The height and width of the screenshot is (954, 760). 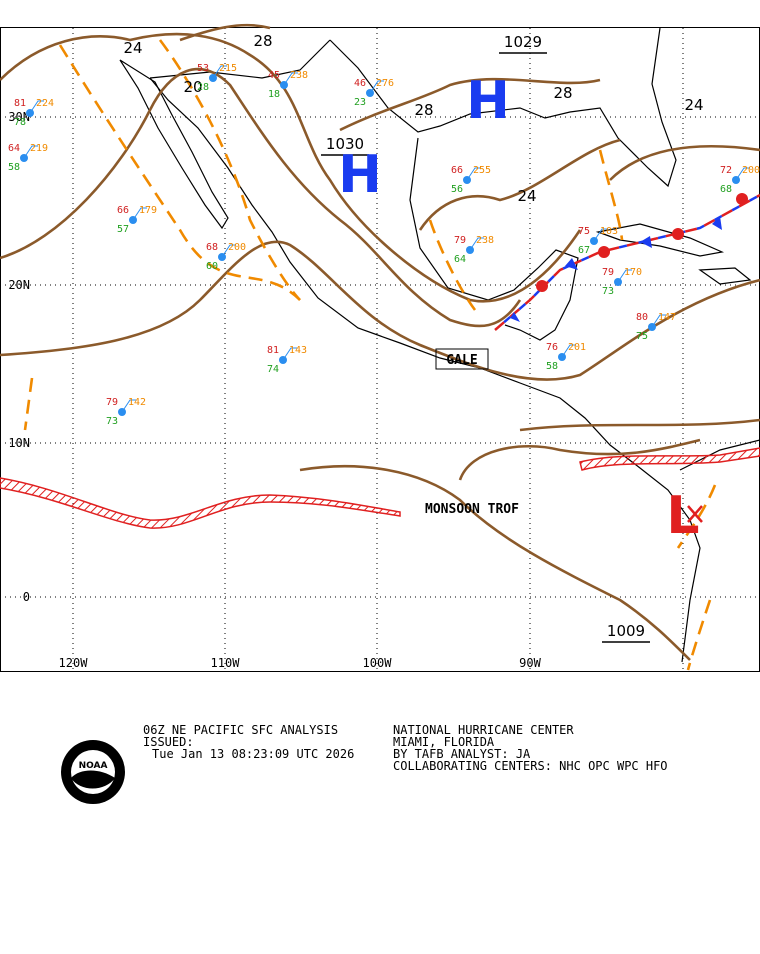 I want to click on isobar-label: 20, so click(x=192, y=87).